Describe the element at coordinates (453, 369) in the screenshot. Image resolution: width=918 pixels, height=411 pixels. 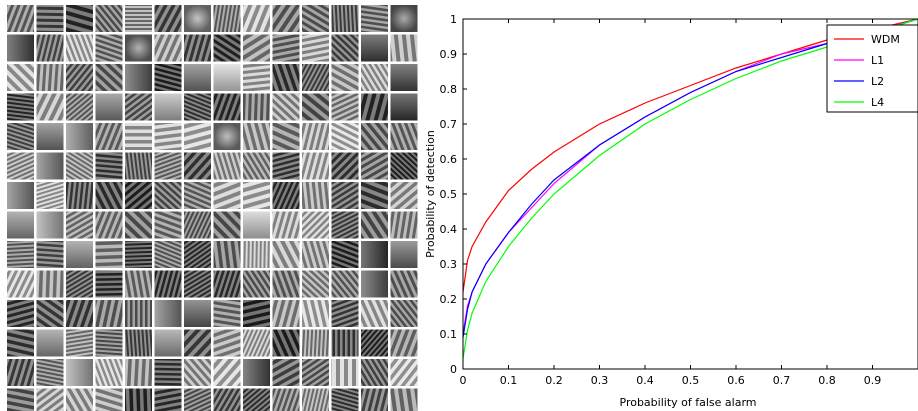
I see `y-tick-label: 0` at that location.